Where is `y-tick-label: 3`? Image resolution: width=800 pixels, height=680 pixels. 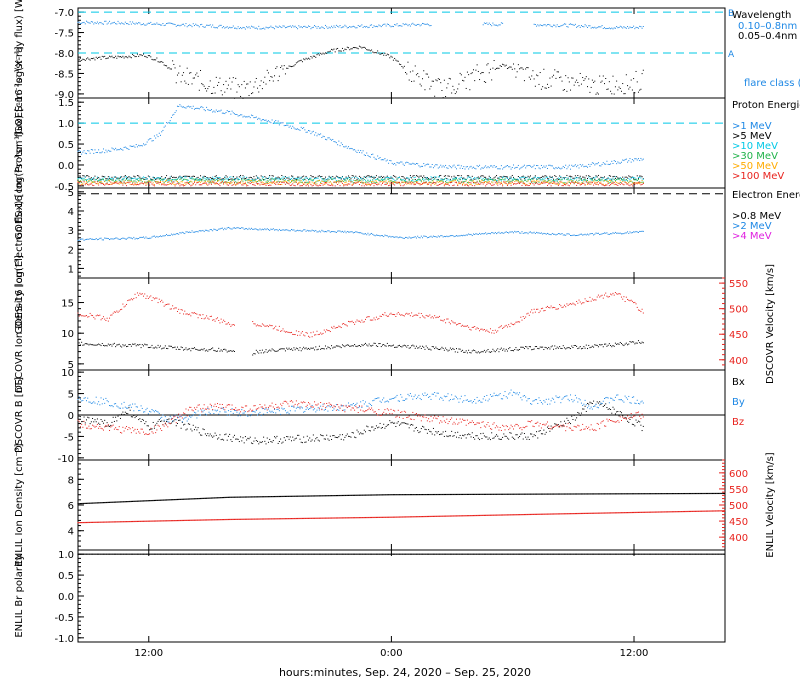
y-tick-label: 3 is located at coordinates (71, 231).